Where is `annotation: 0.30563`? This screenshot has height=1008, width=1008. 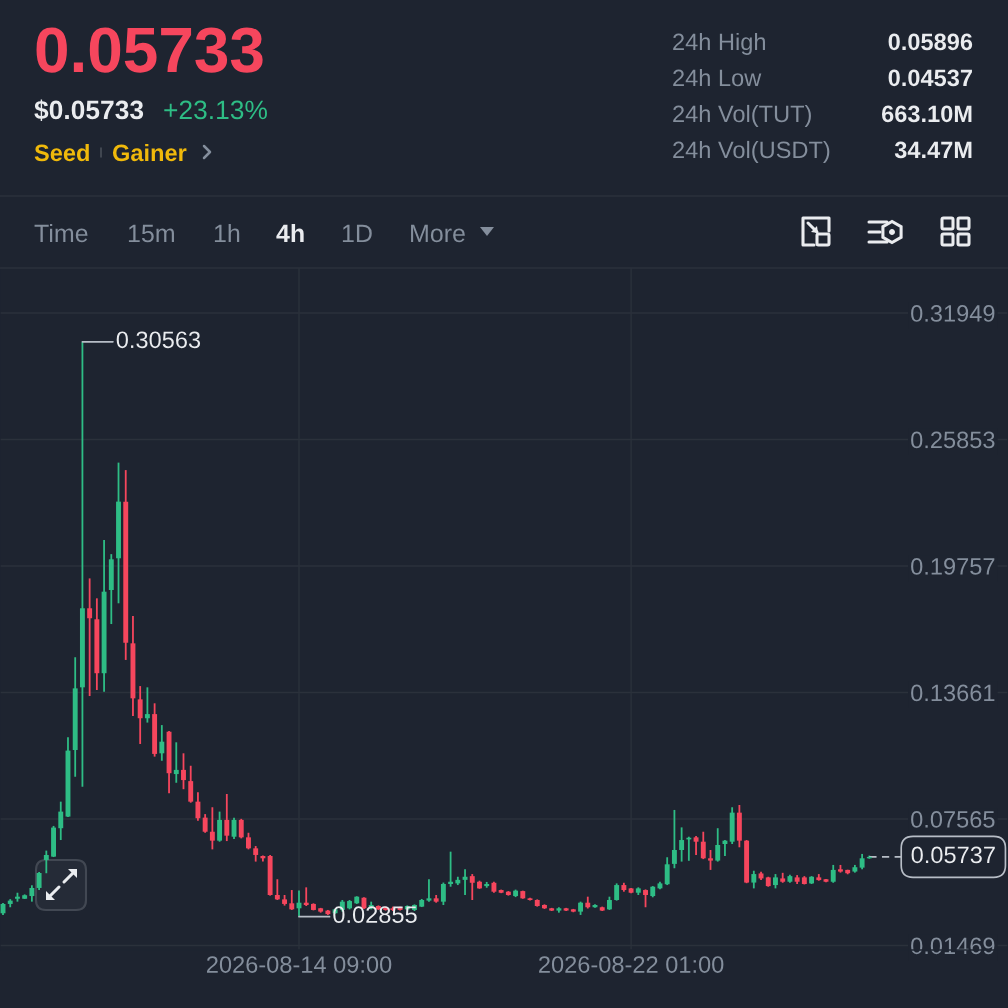
annotation: 0.30563 is located at coordinates (158, 340).